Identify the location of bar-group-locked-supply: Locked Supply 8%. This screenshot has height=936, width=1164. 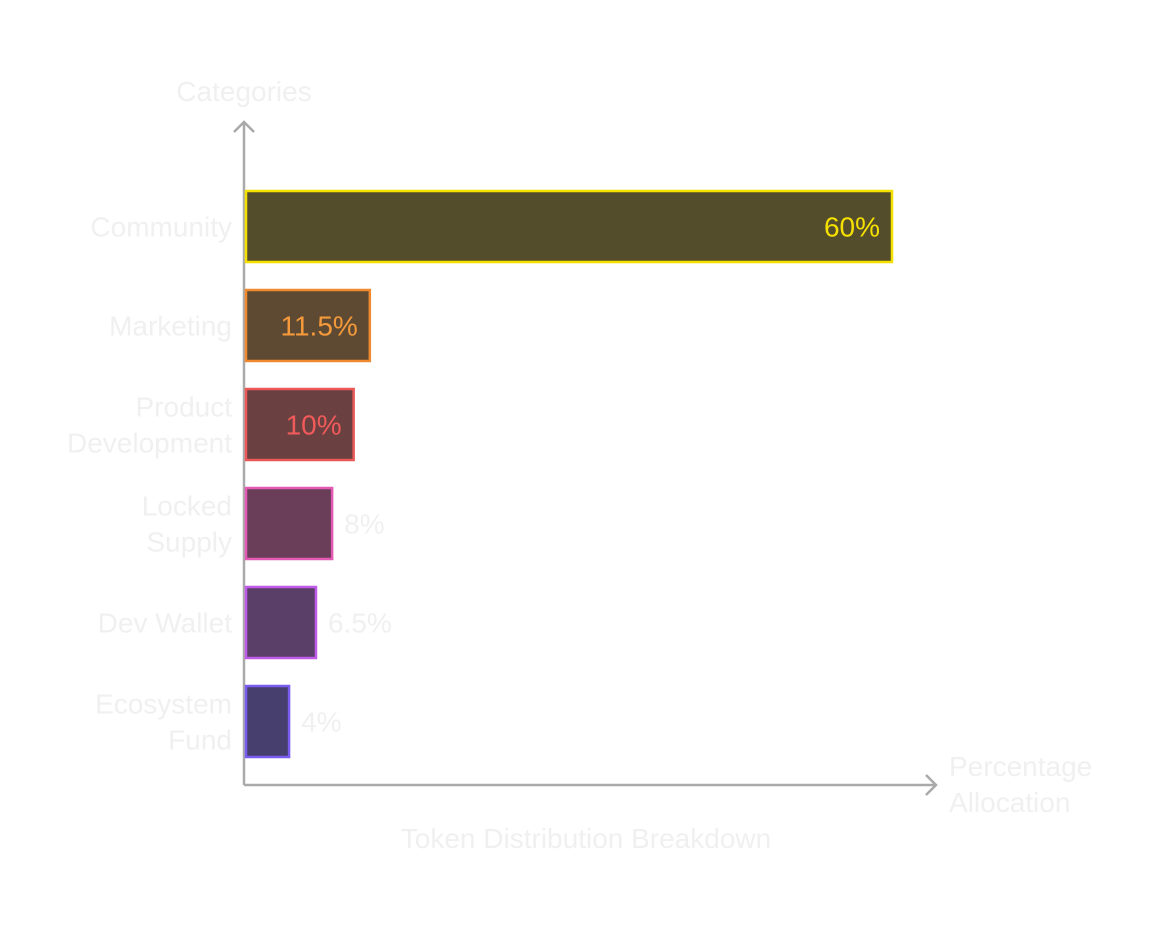
(263, 523).